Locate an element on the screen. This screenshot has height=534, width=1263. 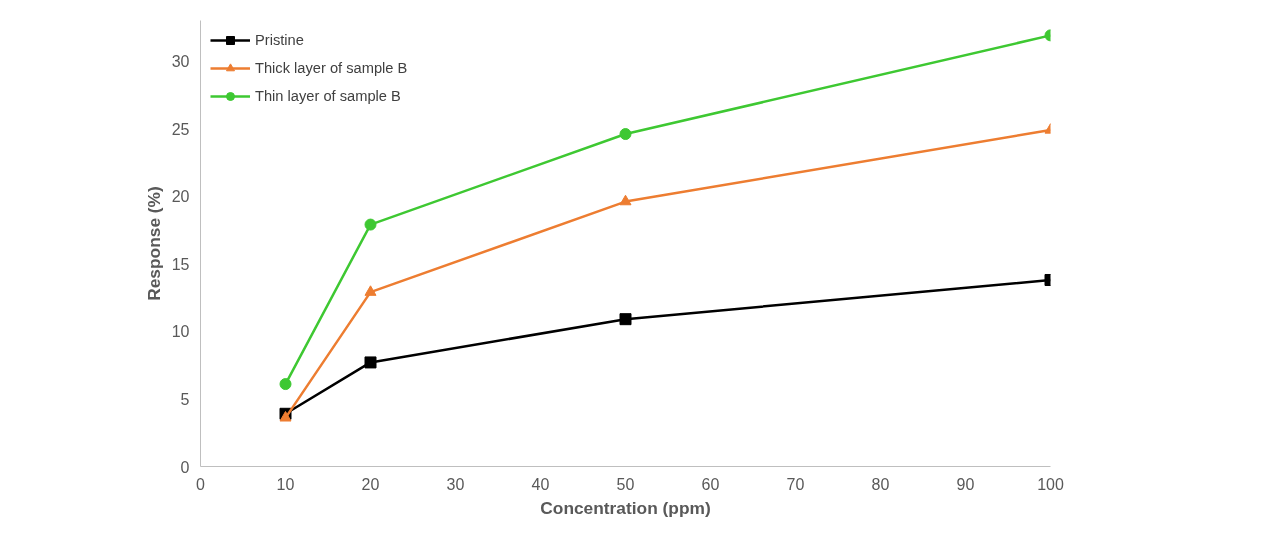
y-axis-title: Response (%) is located at coordinates (153, 243).